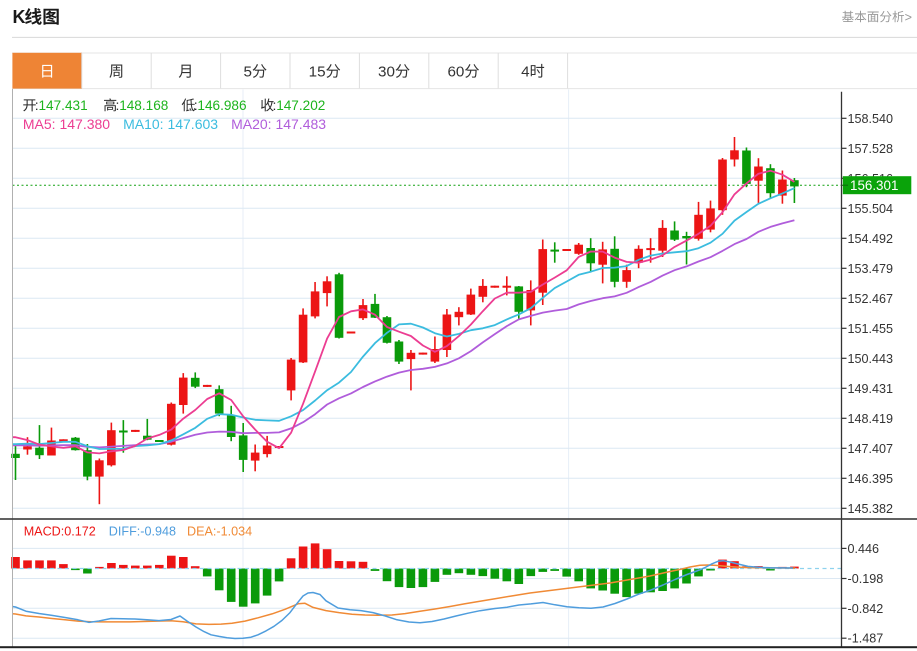  Describe the element at coordinates (278, 124) in the screenshot. I see `svg-text: MA20: 147.483` at that location.